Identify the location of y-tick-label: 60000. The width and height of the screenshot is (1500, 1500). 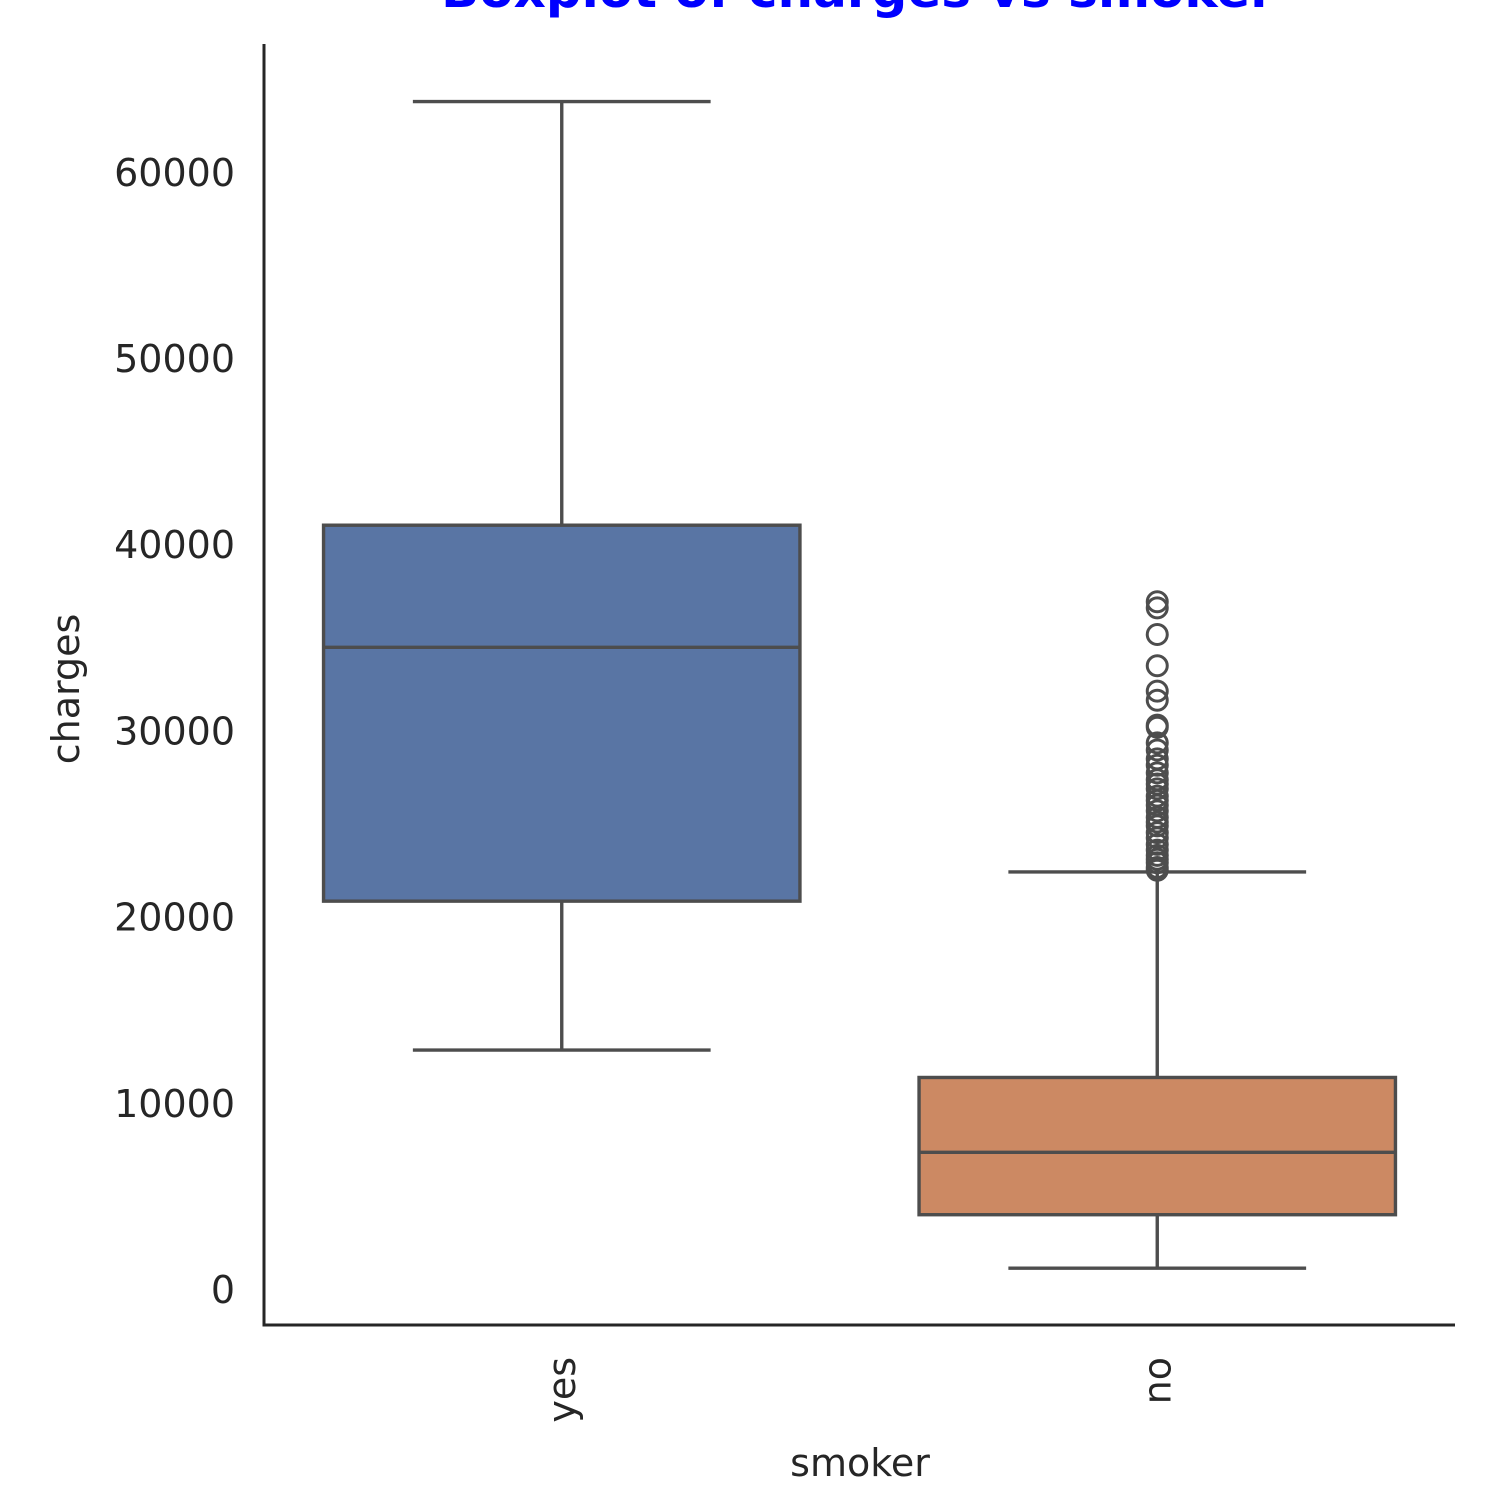
(174, 173).